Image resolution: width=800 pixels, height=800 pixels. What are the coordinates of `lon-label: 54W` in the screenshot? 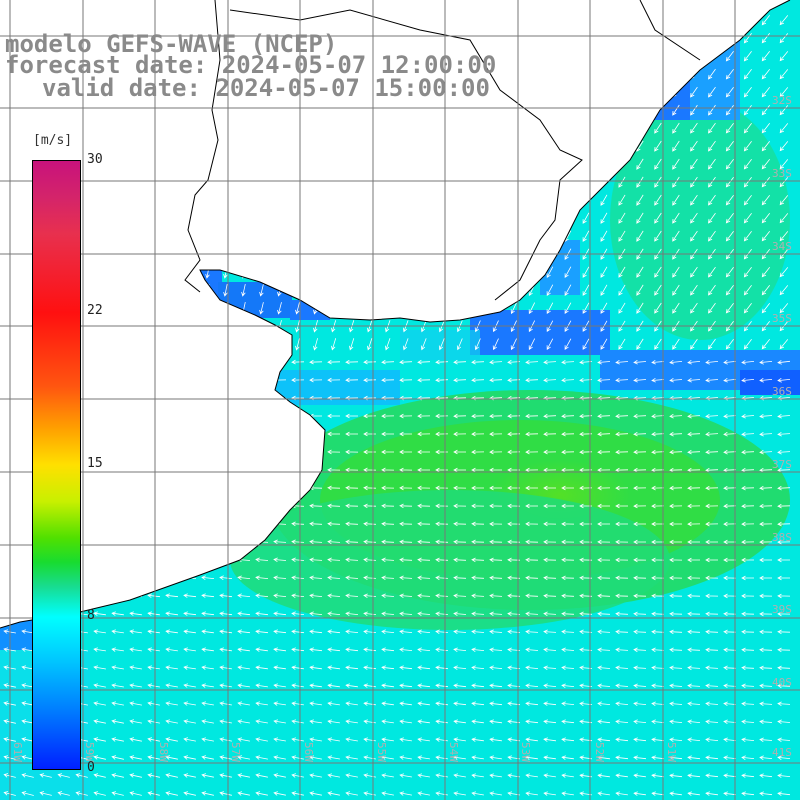 It's located at (453, 752).